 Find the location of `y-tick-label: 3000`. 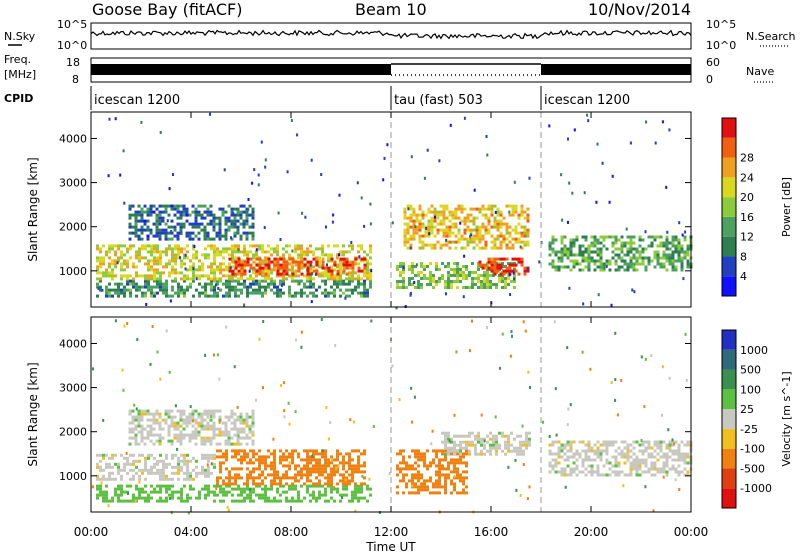

y-tick-label: 3000 is located at coordinates (73, 183).